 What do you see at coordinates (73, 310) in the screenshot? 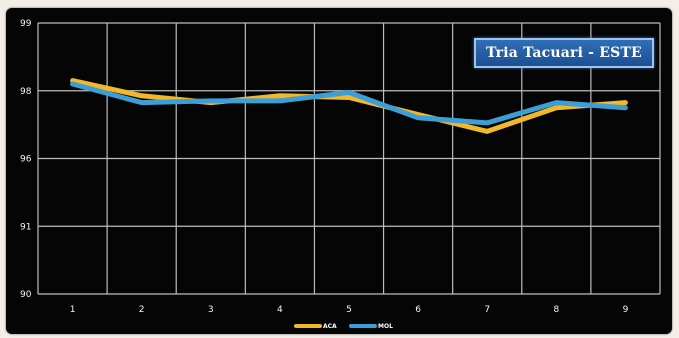
I see `x-tick-label: 1` at bounding box center [73, 310].